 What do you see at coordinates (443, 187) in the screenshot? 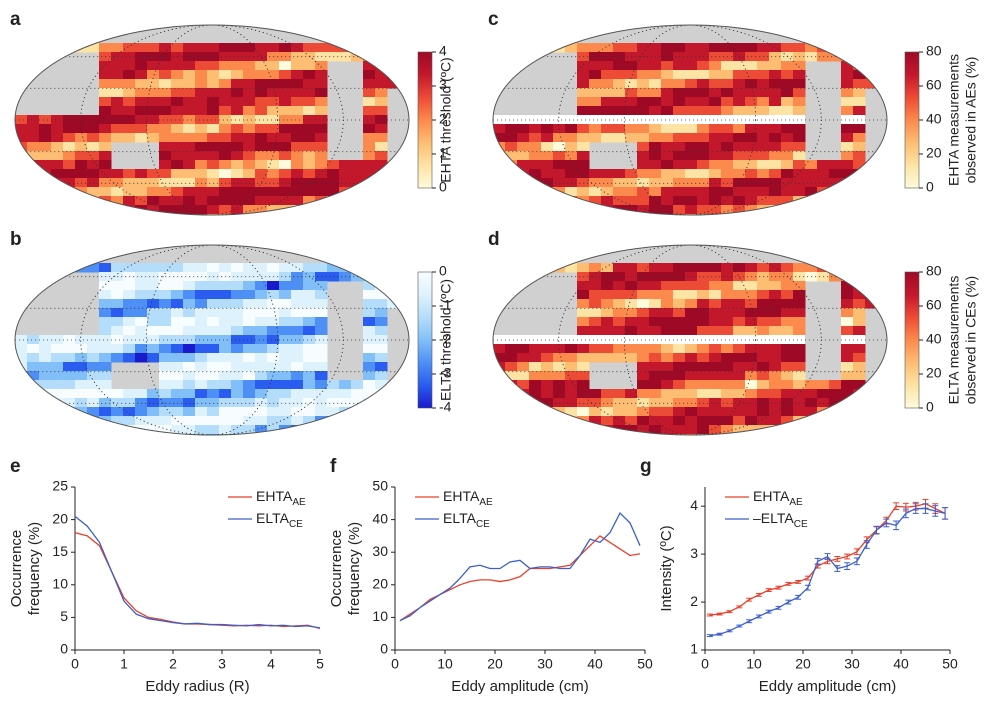
I see `colorbar-tick-label: 0` at bounding box center [443, 187].